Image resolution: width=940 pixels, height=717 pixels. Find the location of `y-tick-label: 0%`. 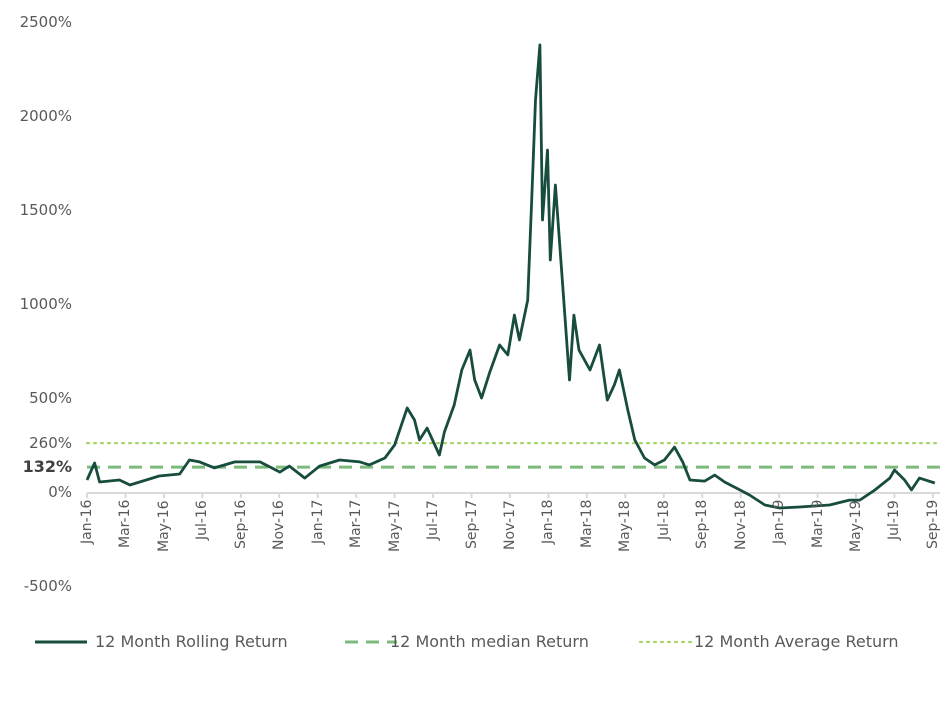

y-tick-label: 0% is located at coordinates (60, 492).